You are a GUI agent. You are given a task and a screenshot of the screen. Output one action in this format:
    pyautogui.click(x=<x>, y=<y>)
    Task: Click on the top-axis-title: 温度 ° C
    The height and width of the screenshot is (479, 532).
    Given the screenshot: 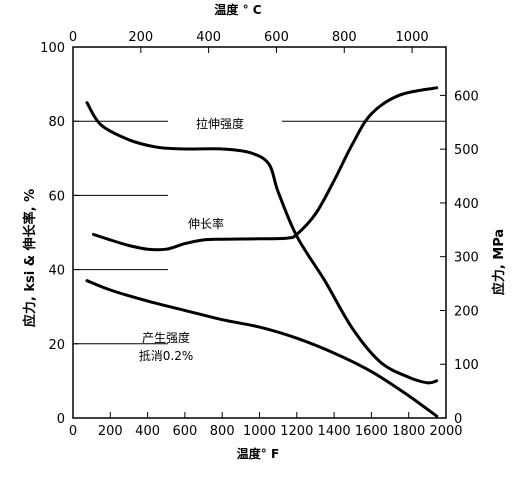 What is the action you would take?
    pyautogui.click(x=237, y=9)
    